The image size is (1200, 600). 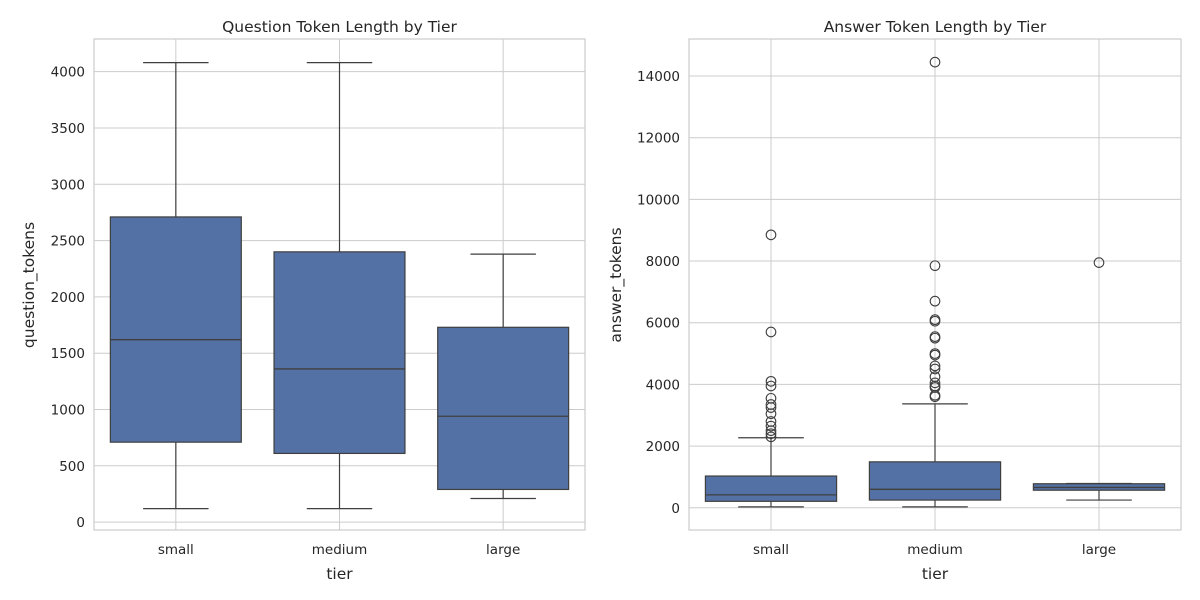 What do you see at coordinates (935, 27) in the screenshot?
I see `chart-title: Answer Token Length by Tier` at bounding box center [935, 27].